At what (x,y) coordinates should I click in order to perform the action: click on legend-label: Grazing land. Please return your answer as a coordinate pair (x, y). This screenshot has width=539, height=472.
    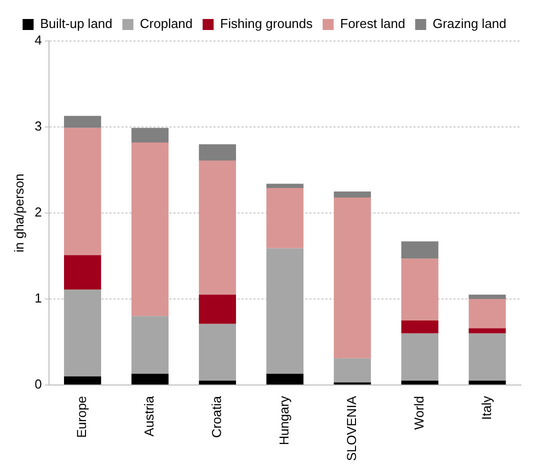
    Looking at the image, I should click on (469, 24).